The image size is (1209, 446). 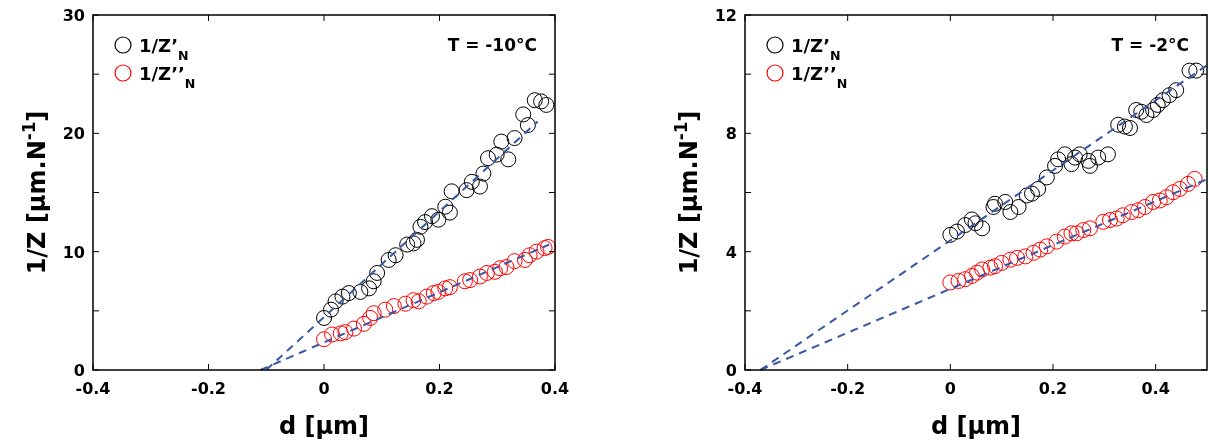 What do you see at coordinates (731, 252) in the screenshot?
I see `y-tick-label: 4` at bounding box center [731, 252].